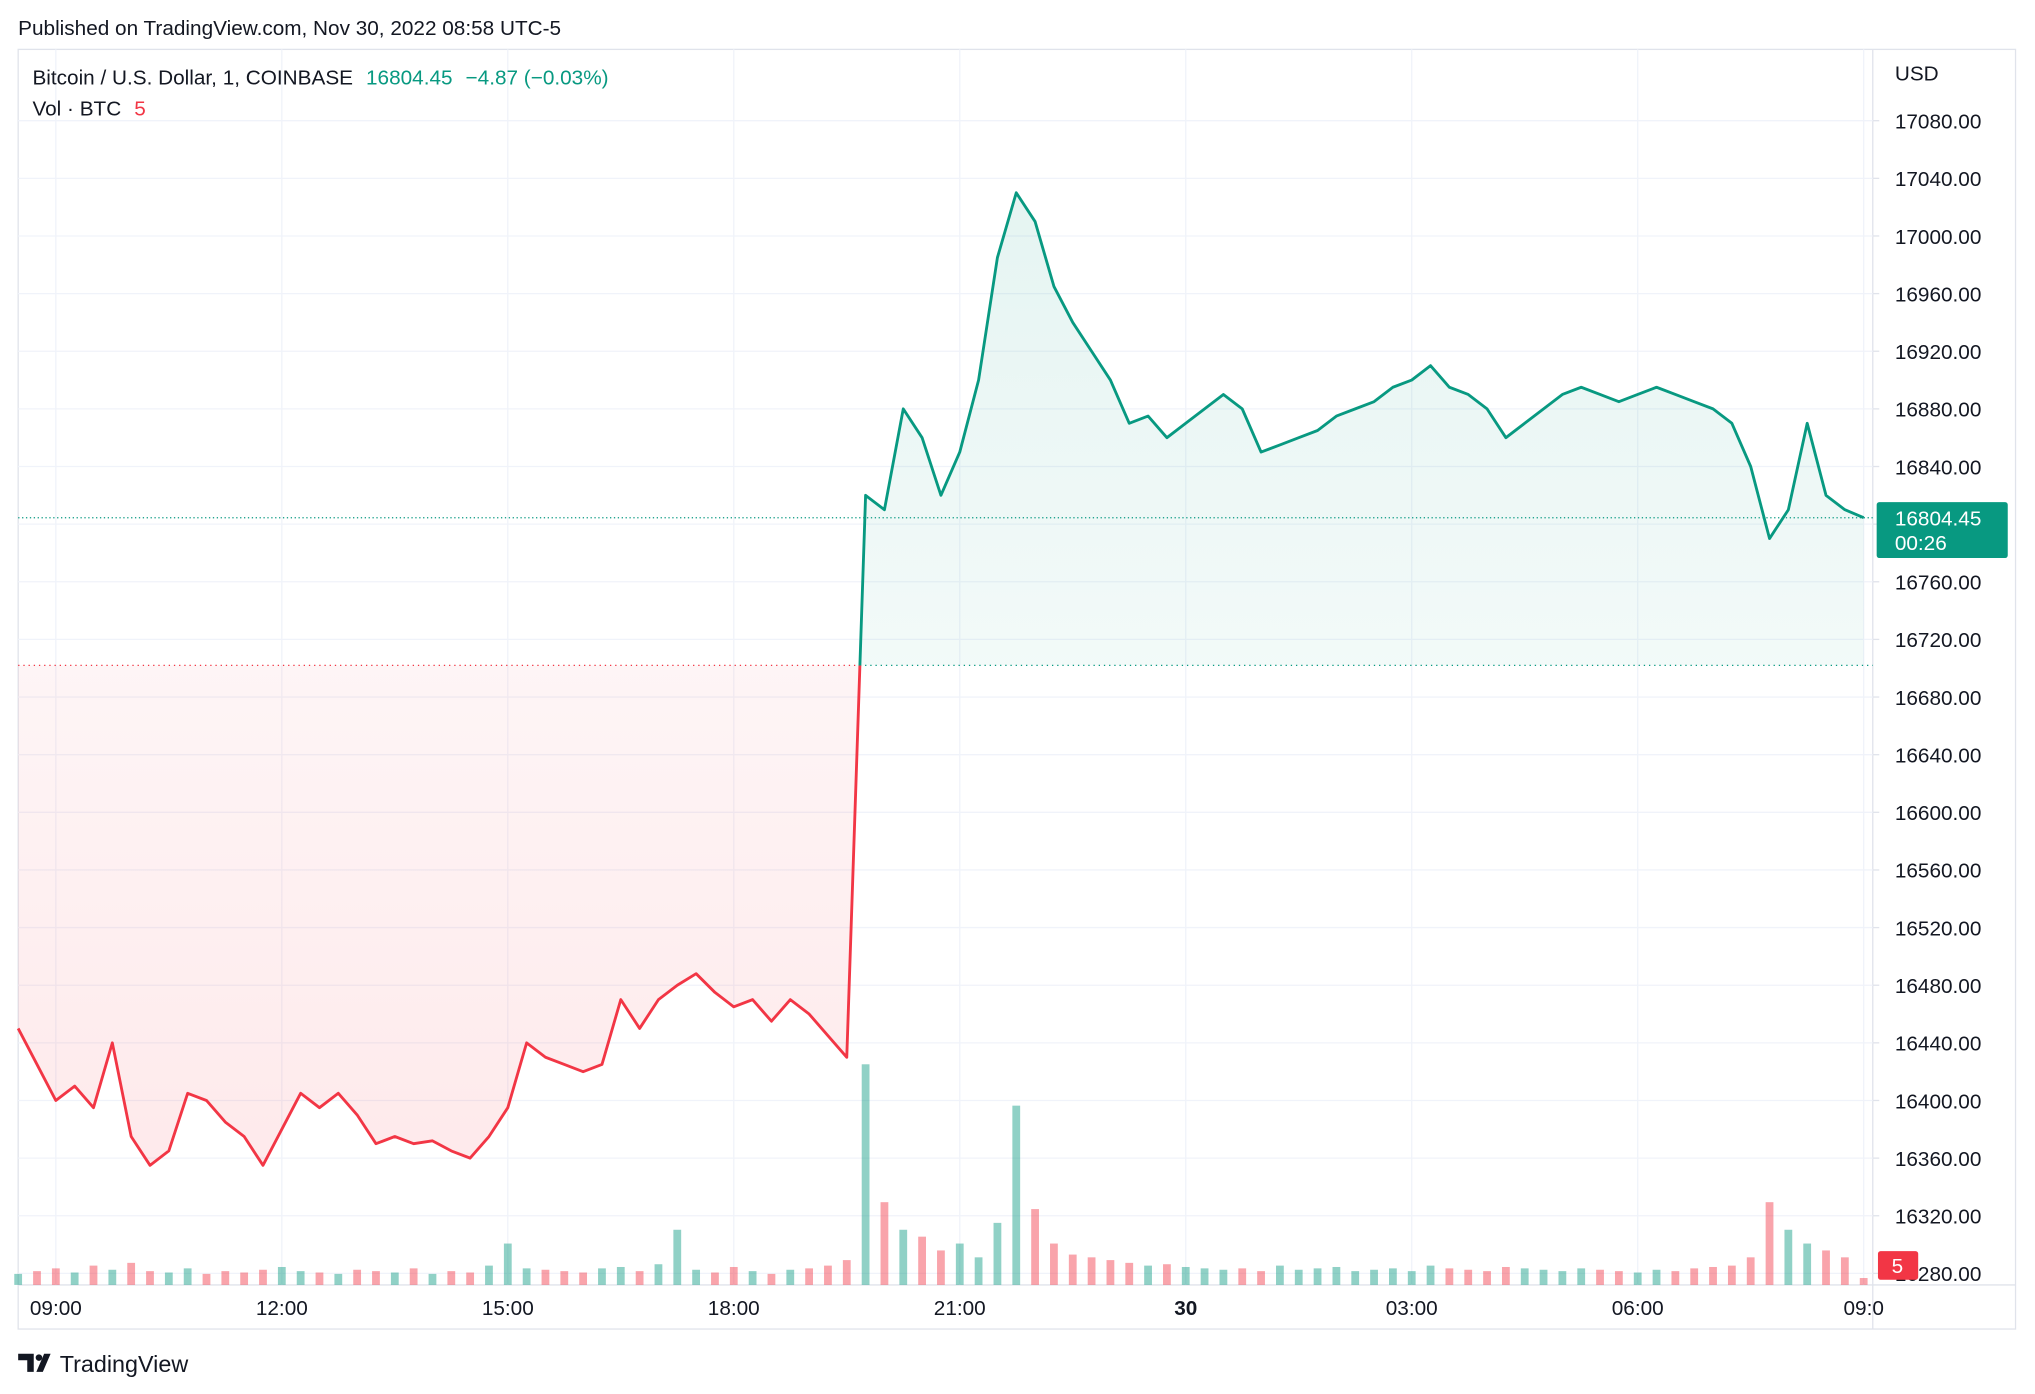 Image resolution: width=2035 pixels, height=1394 pixels. Describe the element at coordinates (1938, 1044) in the screenshot. I see `y-tick-label: 16440.00` at that location.